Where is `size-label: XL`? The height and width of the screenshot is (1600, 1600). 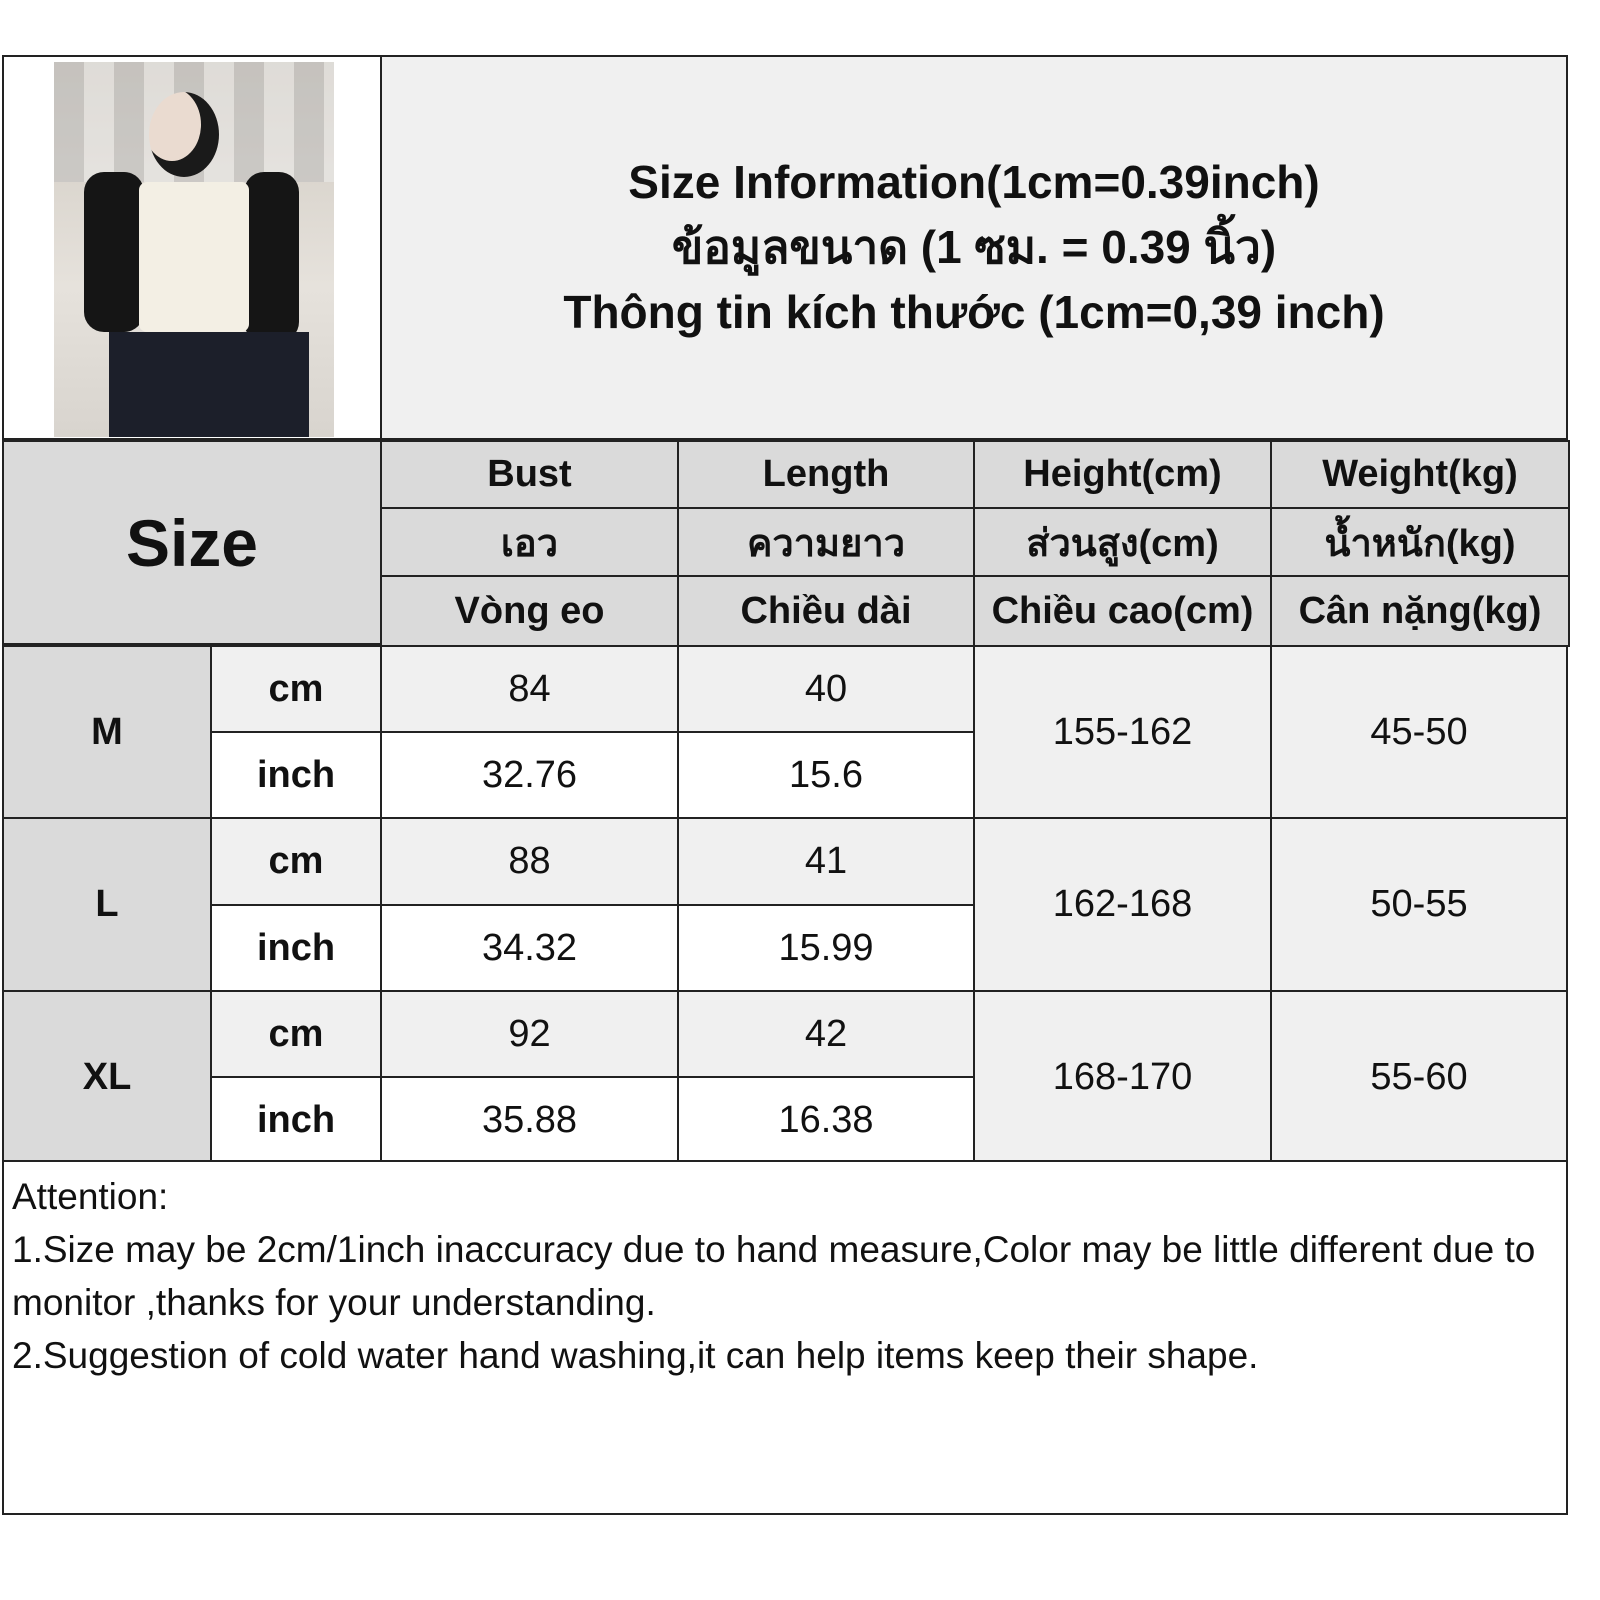 size-label: XL is located at coordinates (107, 1077).